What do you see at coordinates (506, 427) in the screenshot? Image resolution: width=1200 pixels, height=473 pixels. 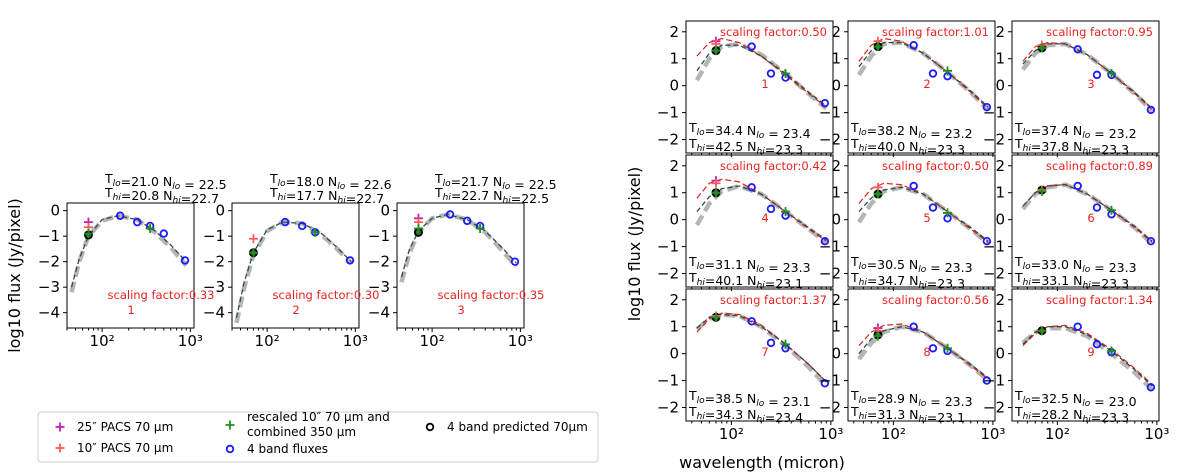 I see `legend-item-pred70: 4 band predicted 70μm` at bounding box center [506, 427].